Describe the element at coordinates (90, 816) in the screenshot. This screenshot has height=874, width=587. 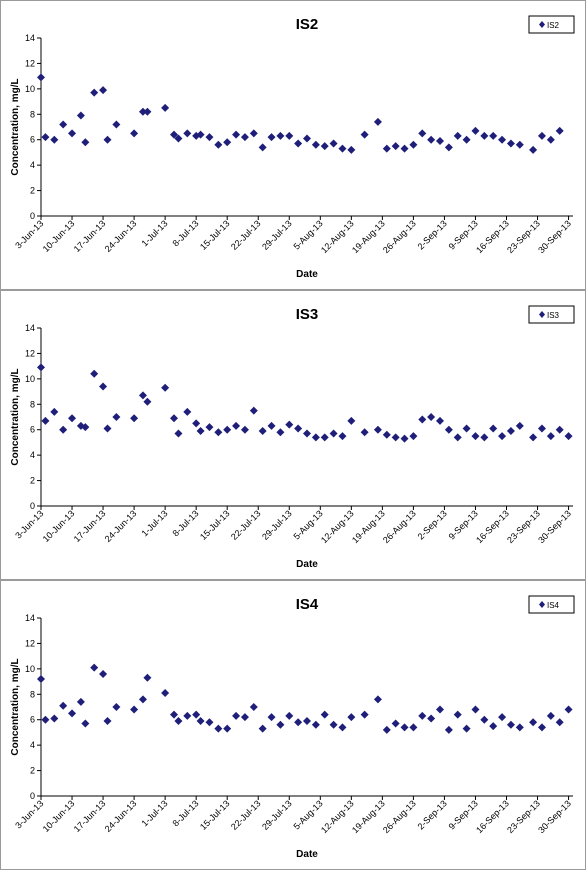
I see `x-tick-label: 17-Jun-13` at that location.